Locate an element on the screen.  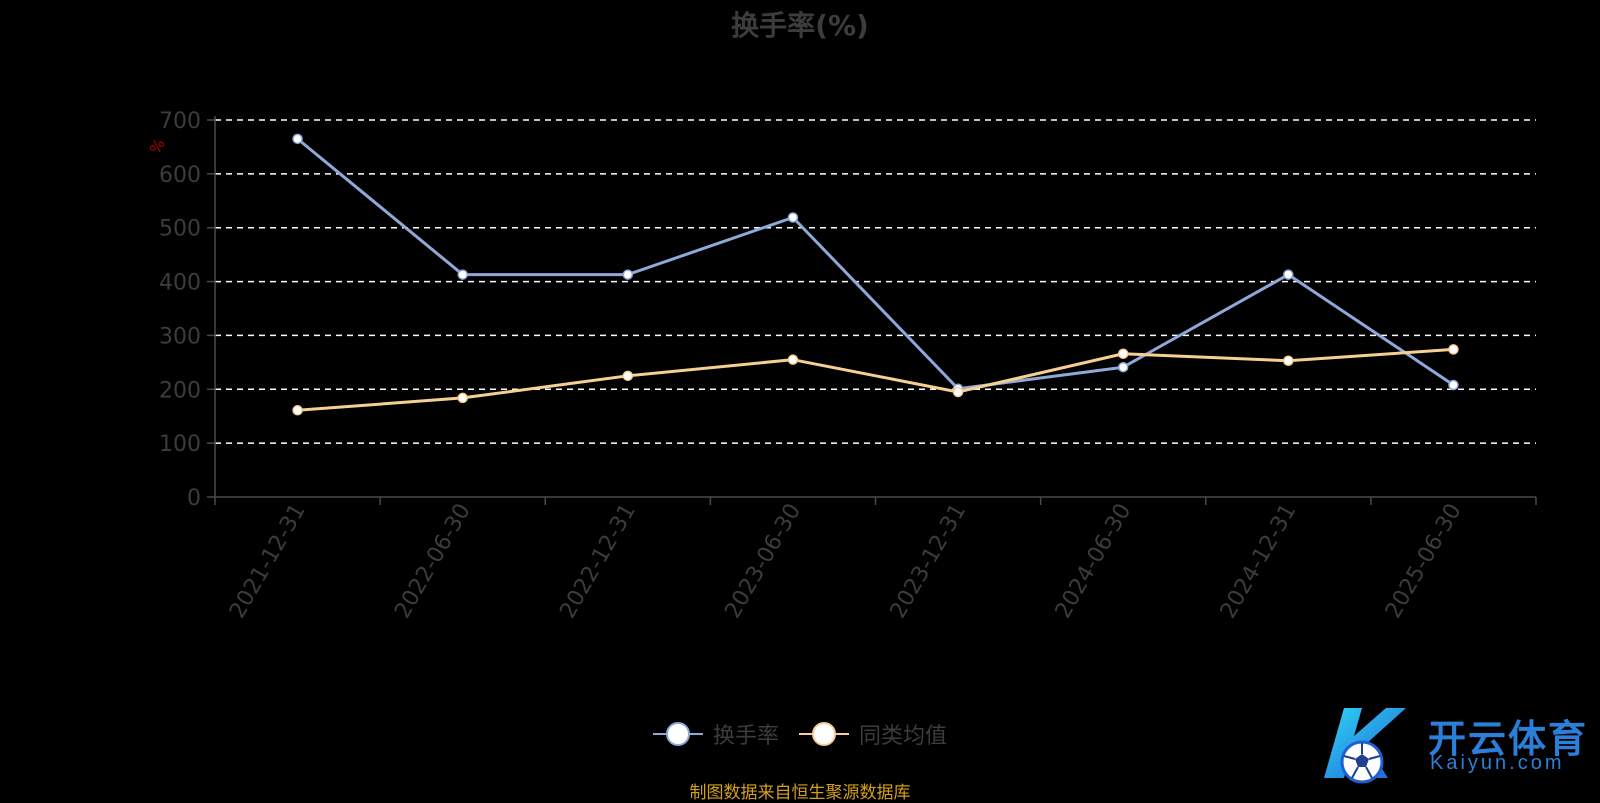
y-tick-label: 300 is located at coordinates (180, 336).